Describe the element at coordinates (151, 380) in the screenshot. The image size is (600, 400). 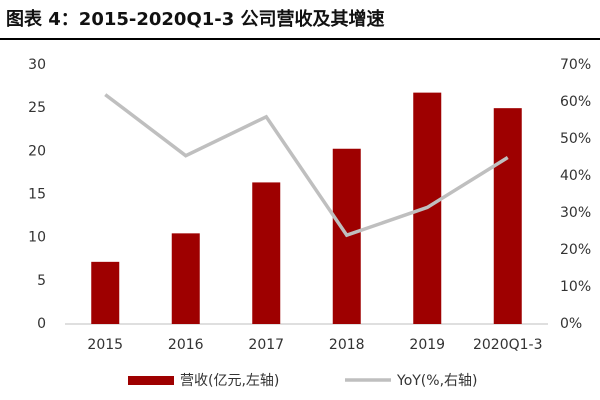
I see `legend-swatch` at that location.